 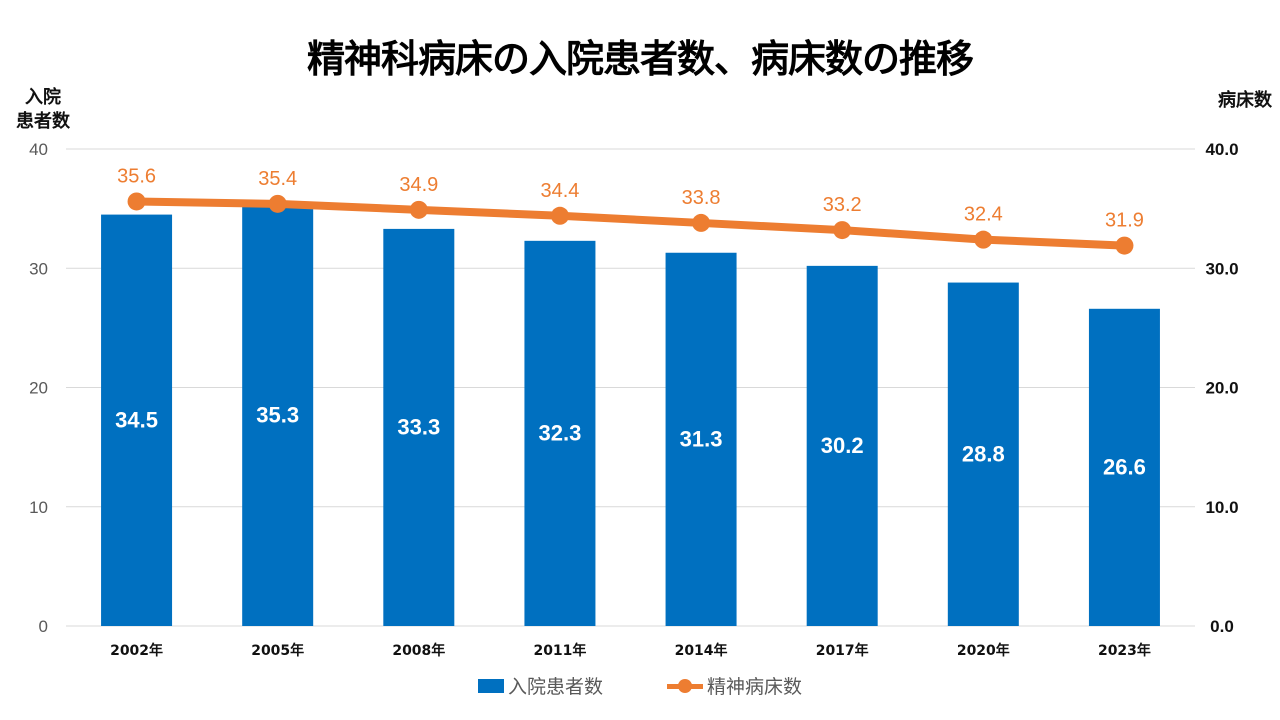 I want to click on x-axis-tick: 2014年, so click(x=701, y=650).